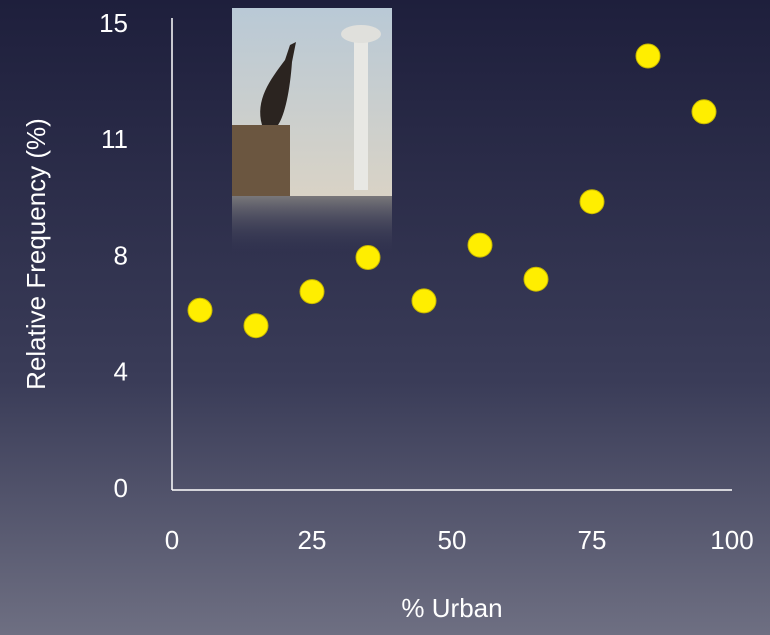 The height and width of the screenshot is (635, 770). What do you see at coordinates (172, 540) in the screenshot?
I see `x-tick-label: 0` at bounding box center [172, 540].